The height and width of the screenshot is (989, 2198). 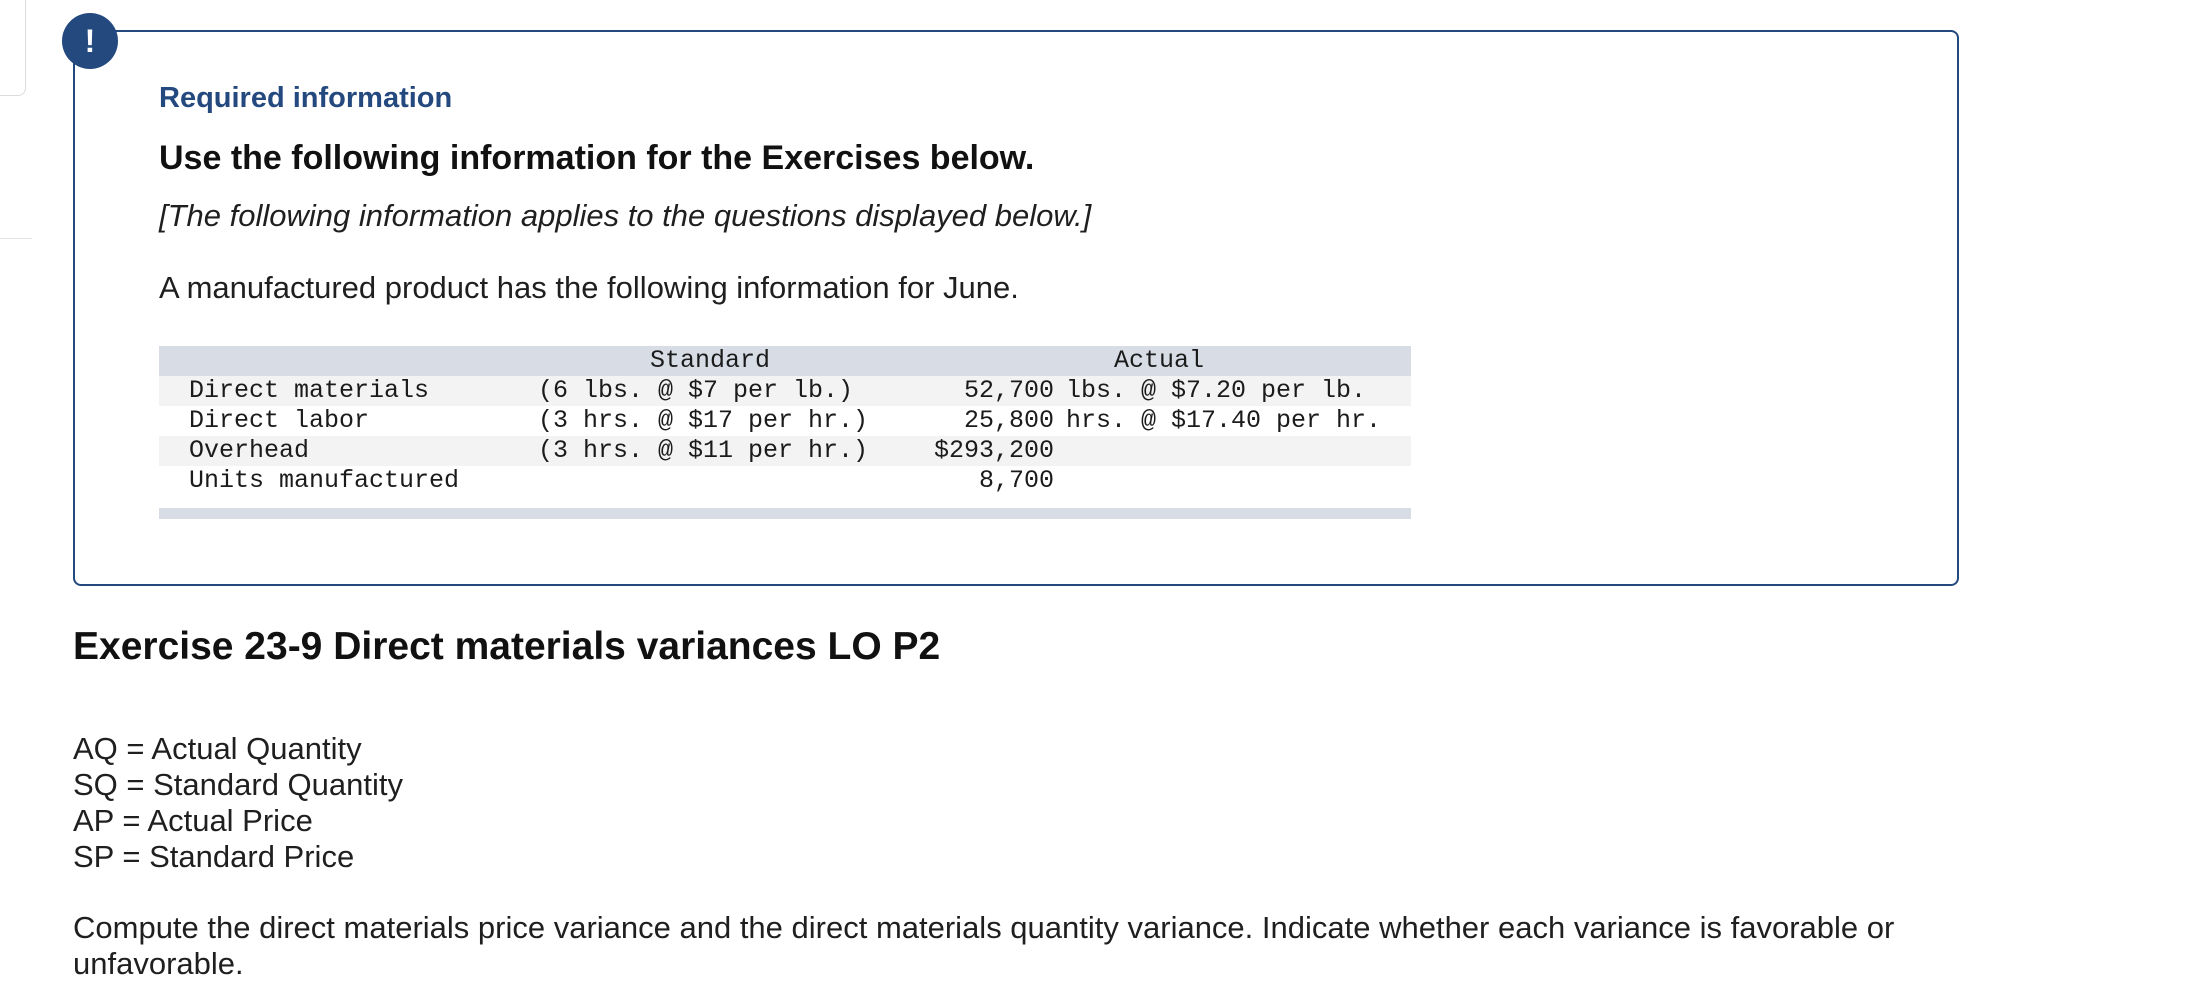 What do you see at coordinates (324, 480) in the screenshot?
I see `row-label: Units manufactured` at bounding box center [324, 480].